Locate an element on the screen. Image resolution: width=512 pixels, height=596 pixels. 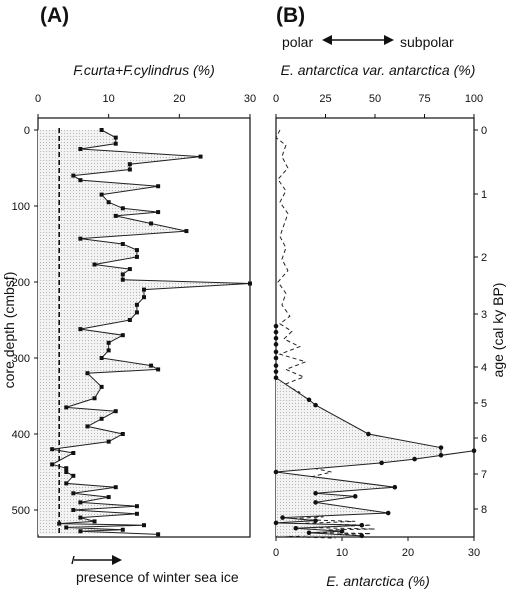
panel-b-area-fill is located at coordinates (375, 431).